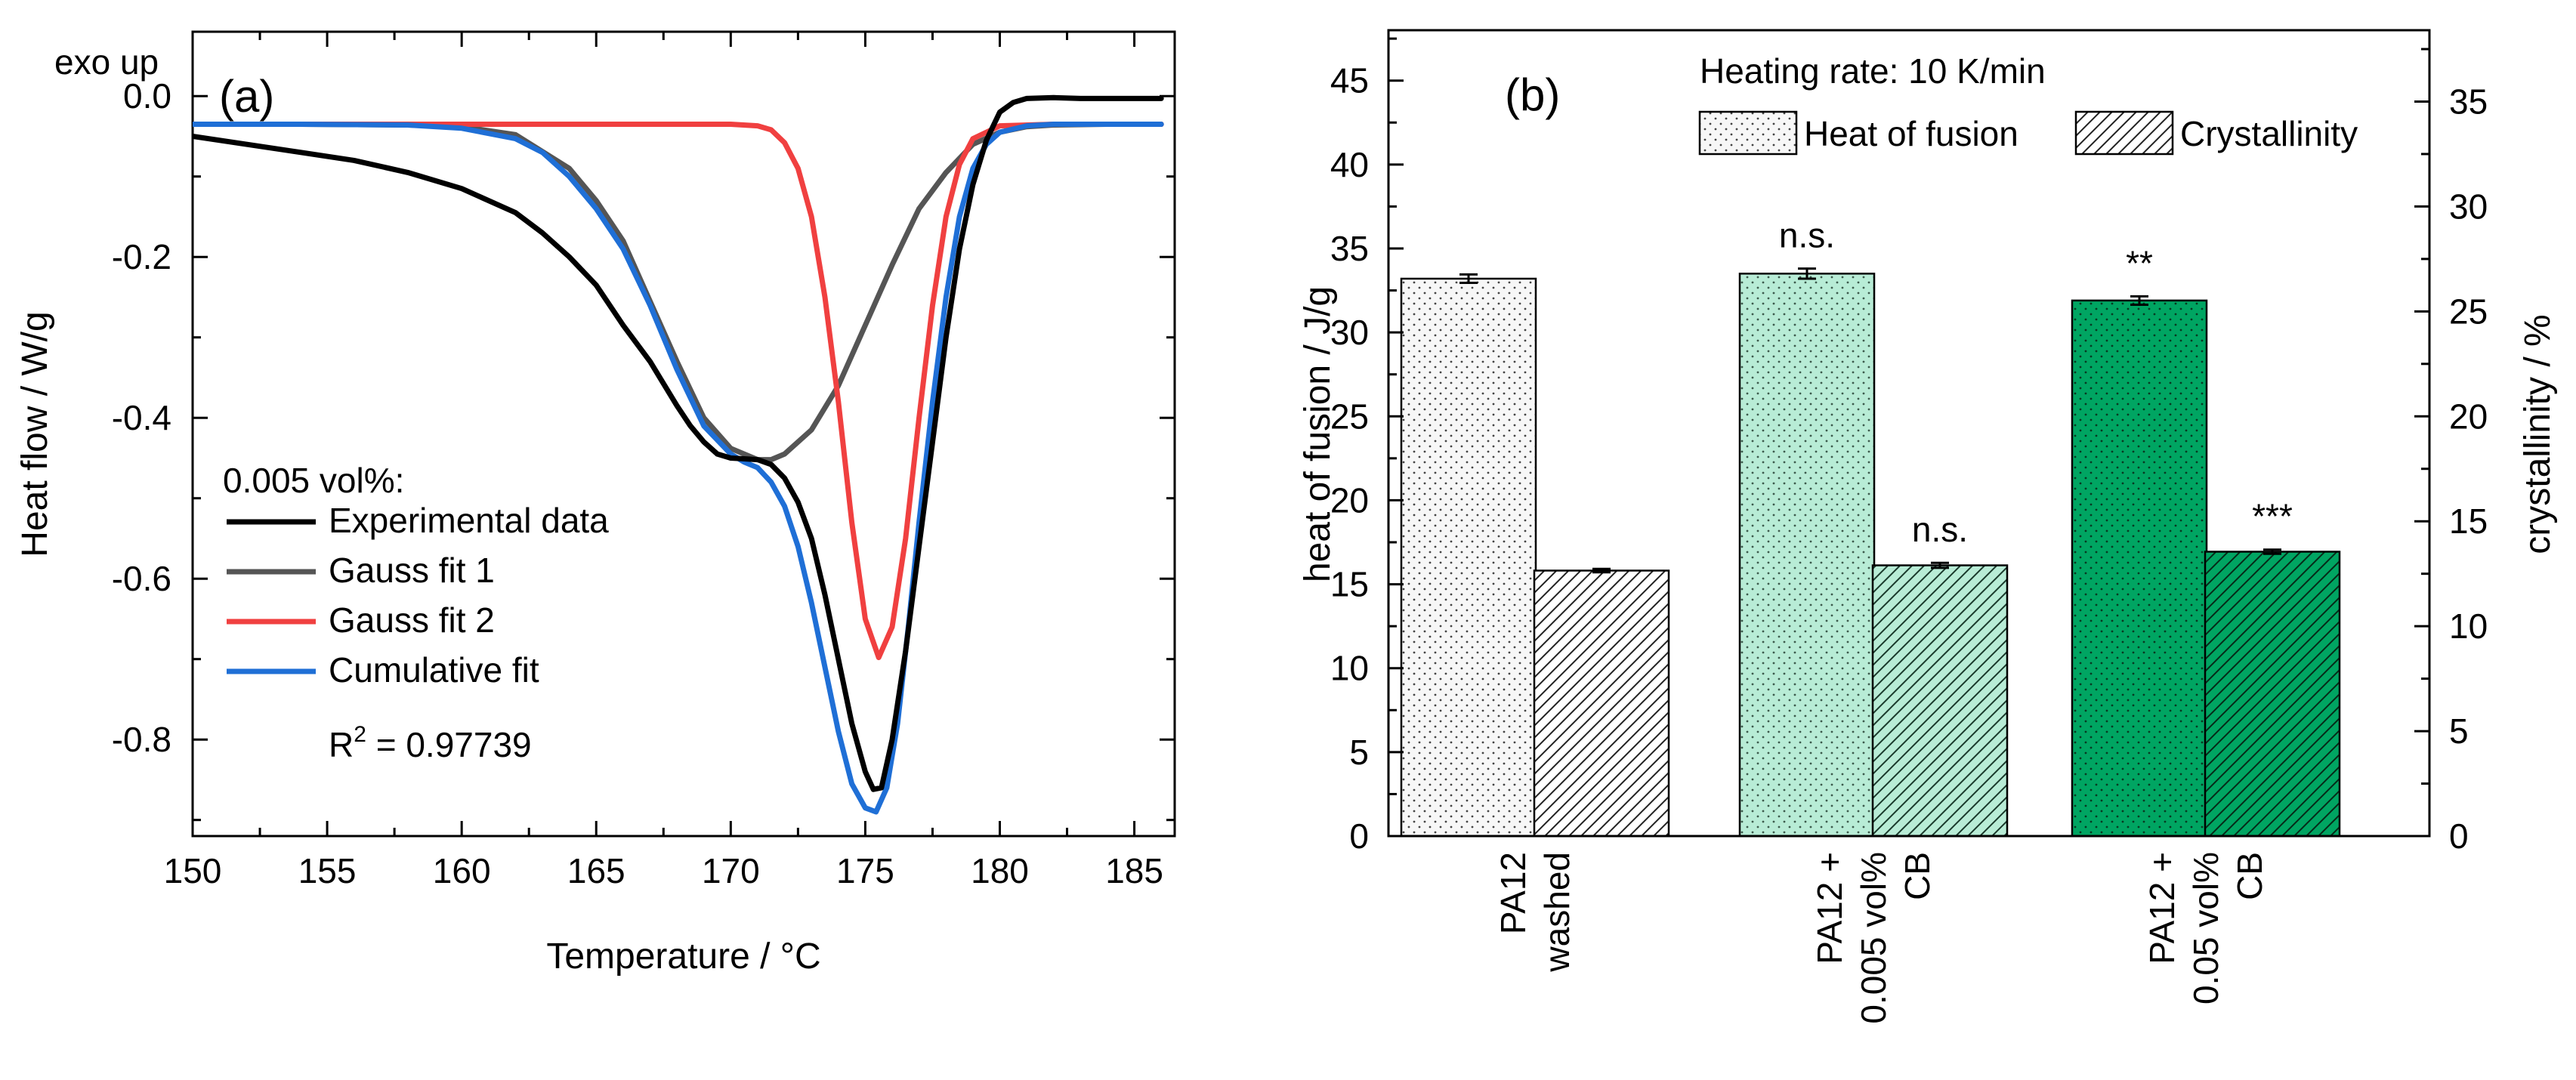 The height and width of the screenshot is (1080, 2576). Describe the element at coordinates (2468, 521) in the screenshot. I see `right-y-tick-label: 15` at that location.